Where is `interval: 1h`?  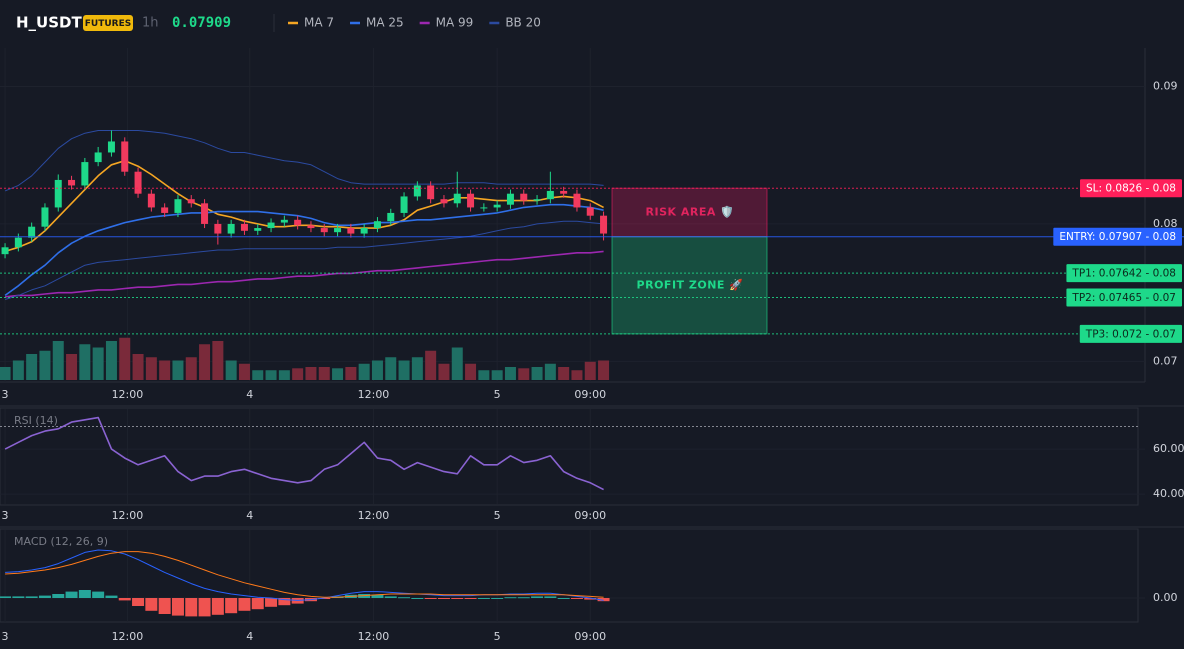 interval: 1h is located at coordinates (150, 23).